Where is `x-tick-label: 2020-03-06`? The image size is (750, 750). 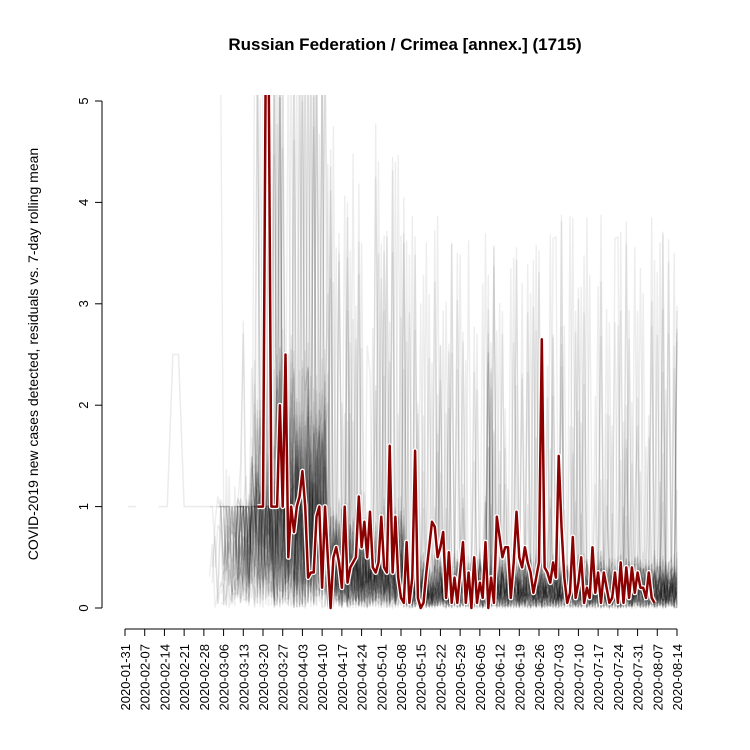 x-tick-label: 2020-03-06 is located at coordinates (224, 677).